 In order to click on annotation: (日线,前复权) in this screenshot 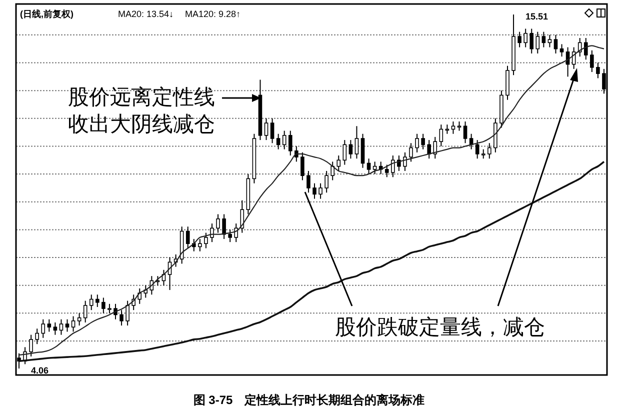, I will do `click(47, 14)`.